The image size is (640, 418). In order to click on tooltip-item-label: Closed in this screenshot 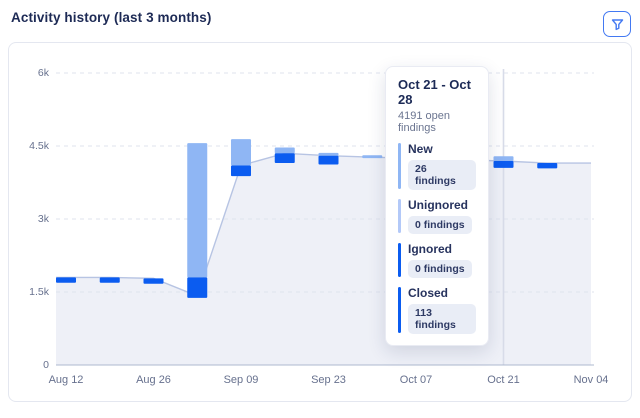, I will do `click(428, 293)`.